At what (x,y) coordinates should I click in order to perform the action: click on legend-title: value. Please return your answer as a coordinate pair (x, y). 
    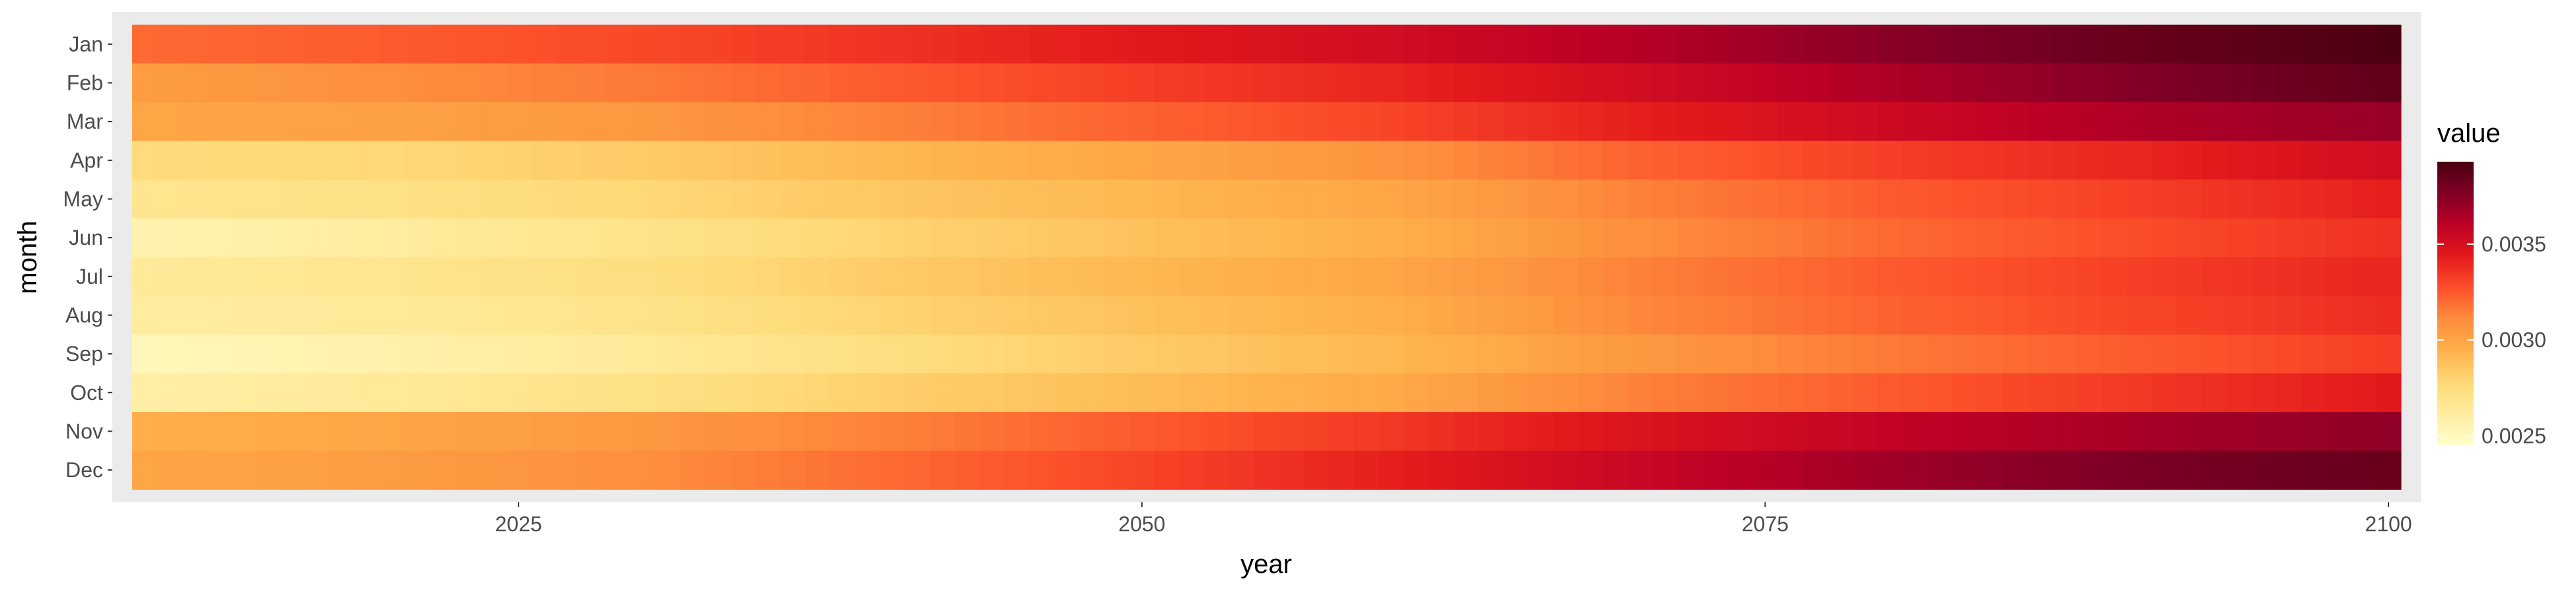
    Looking at the image, I should click on (2469, 133).